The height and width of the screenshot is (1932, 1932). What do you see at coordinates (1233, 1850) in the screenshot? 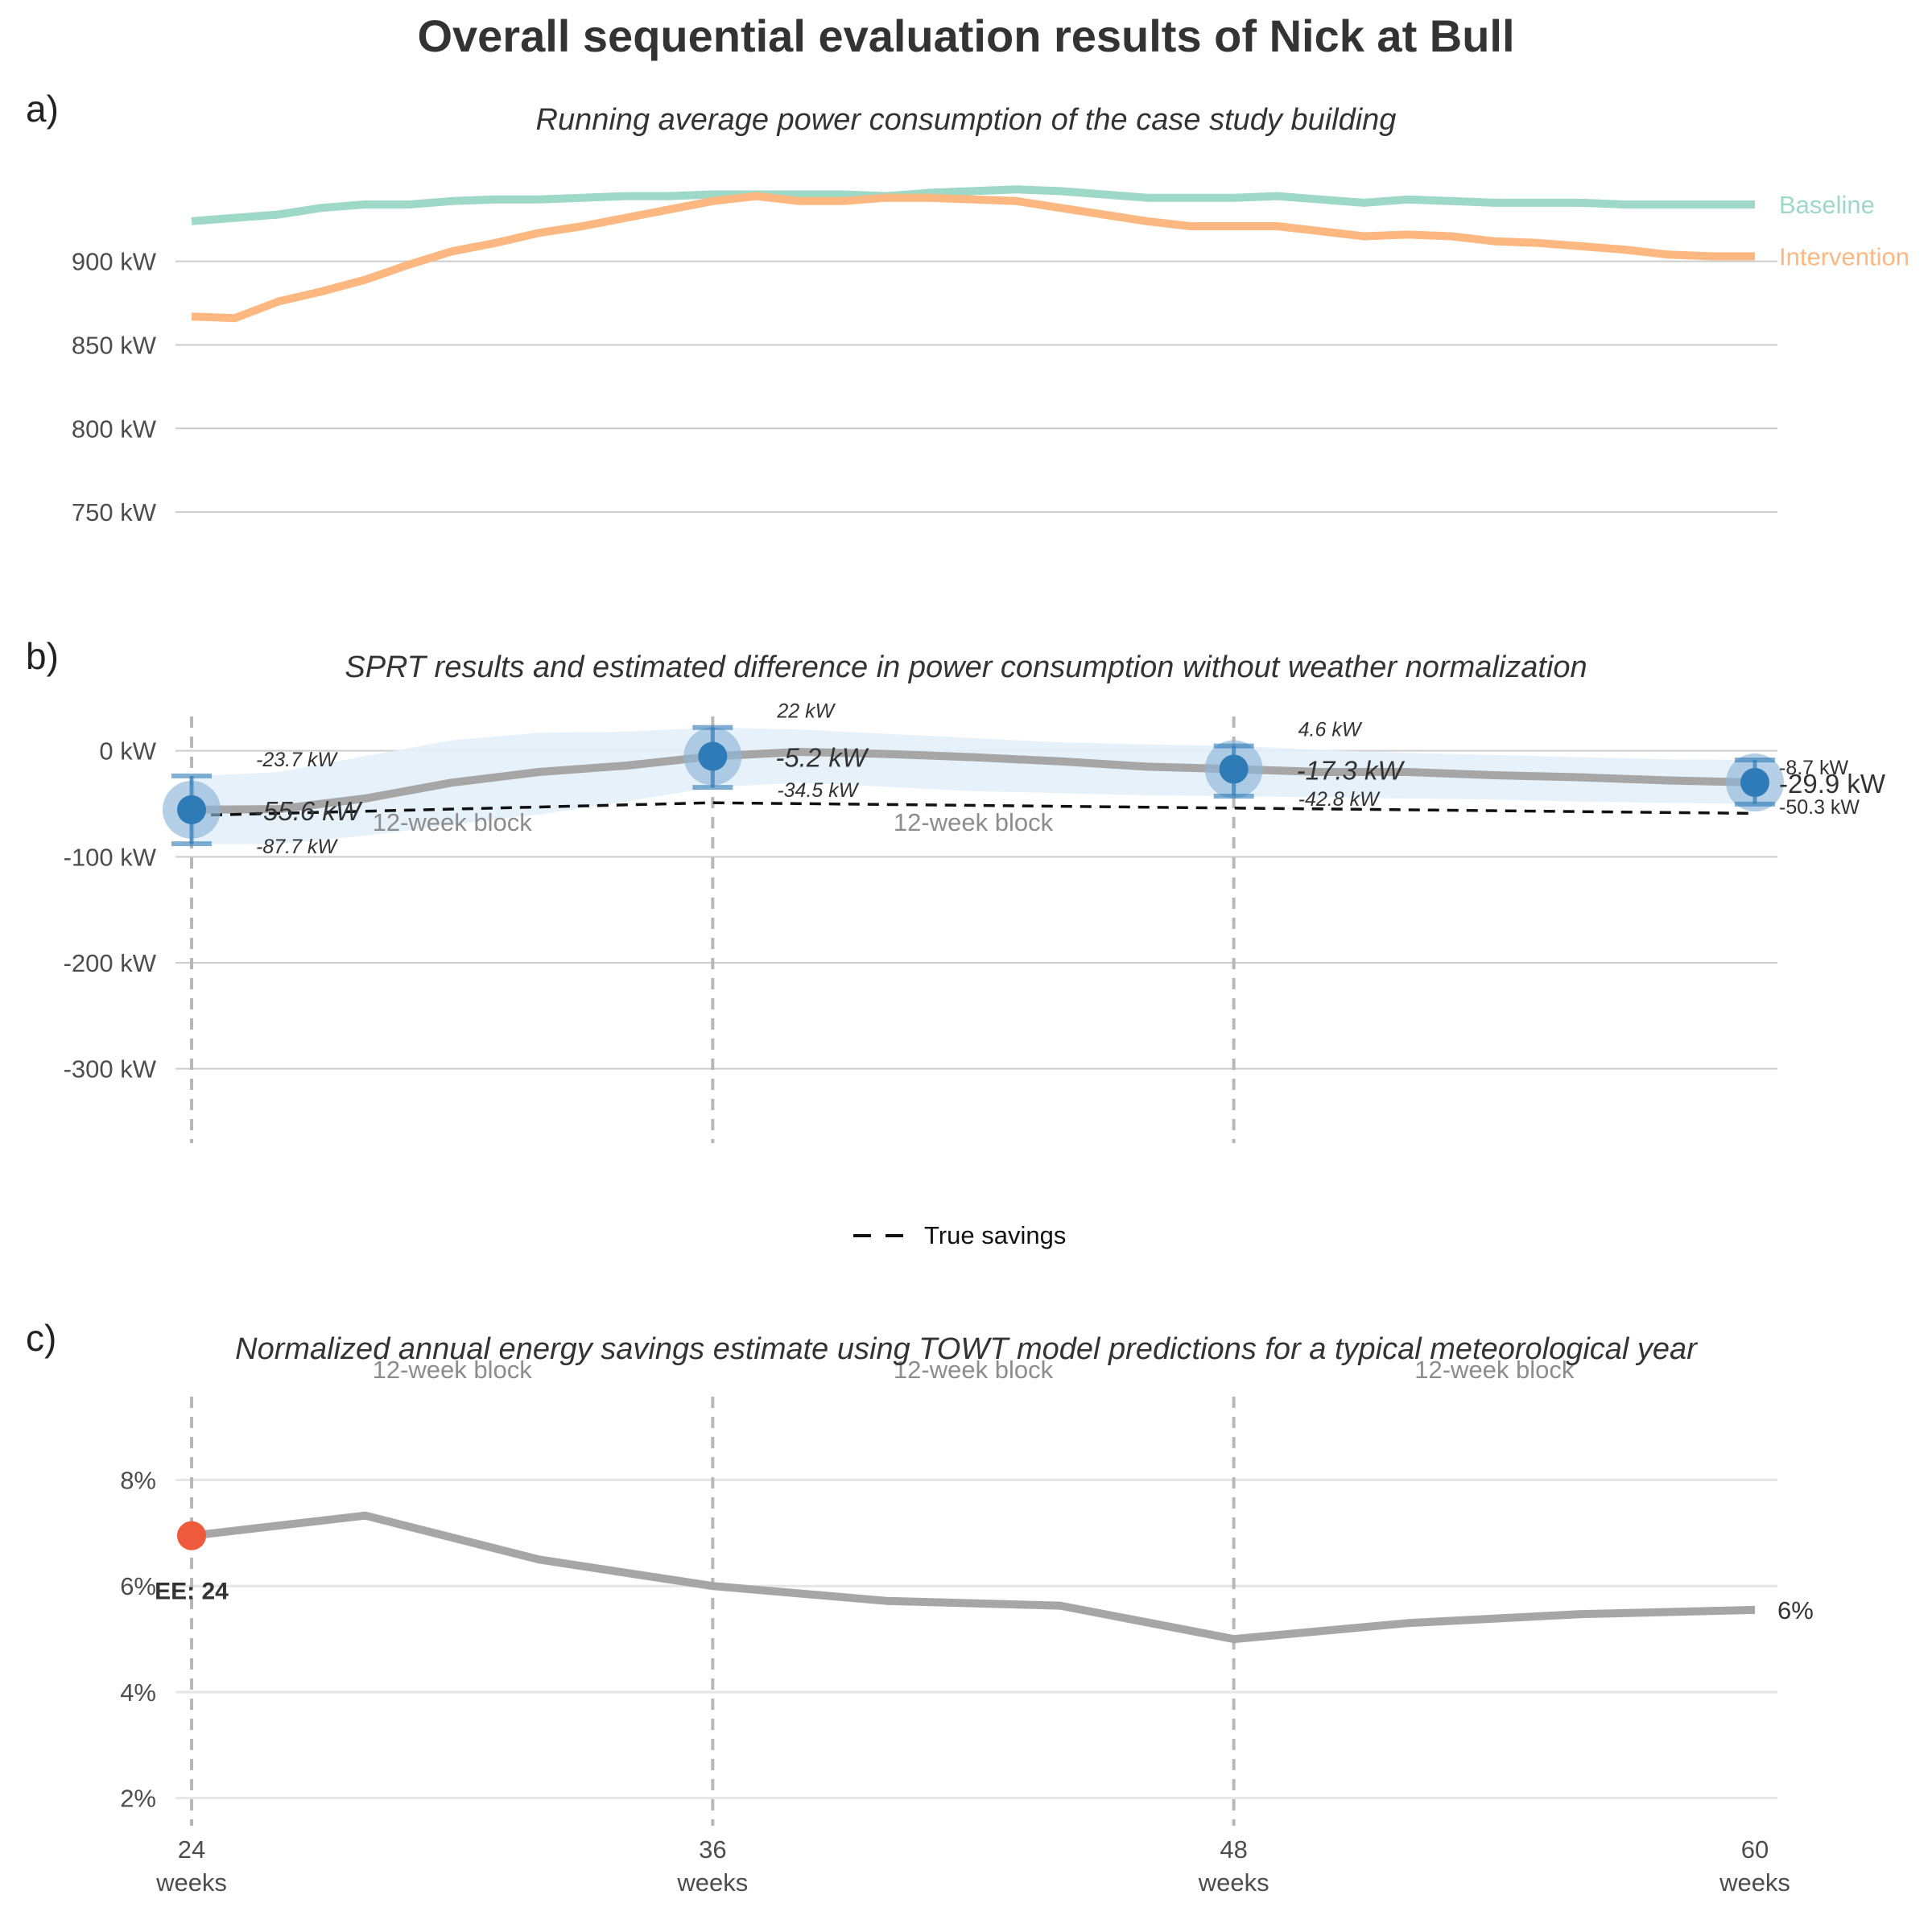
I see `x-tick-label-2: 48` at bounding box center [1233, 1850].